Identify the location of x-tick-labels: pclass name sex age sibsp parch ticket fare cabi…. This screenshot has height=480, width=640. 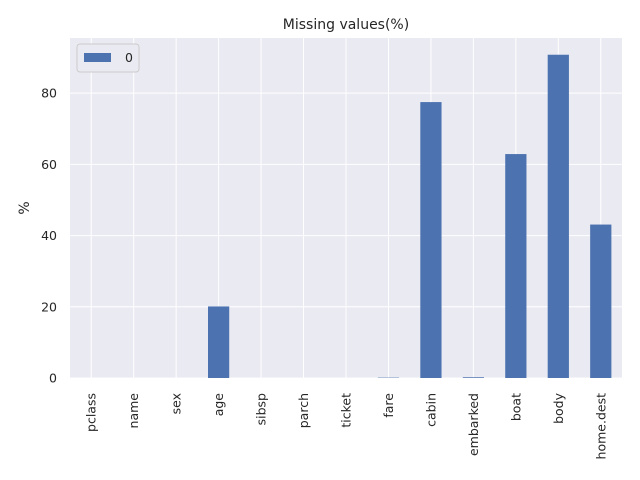
(346, 425).